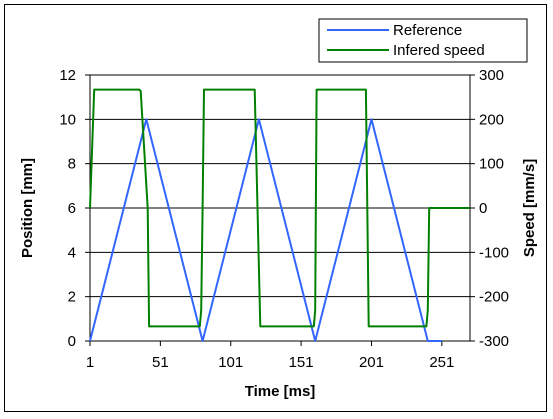 This screenshot has height=419, width=553. What do you see at coordinates (371, 362) in the screenshot?
I see `x-tick-label: 201` at bounding box center [371, 362].